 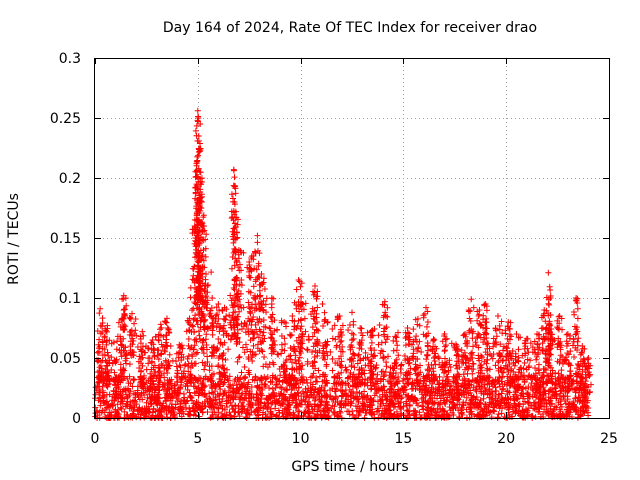 What do you see at coordinates (403, 439) in the screenshot?
I see `x-tick-label: 15` at bounding box center [403, 439].